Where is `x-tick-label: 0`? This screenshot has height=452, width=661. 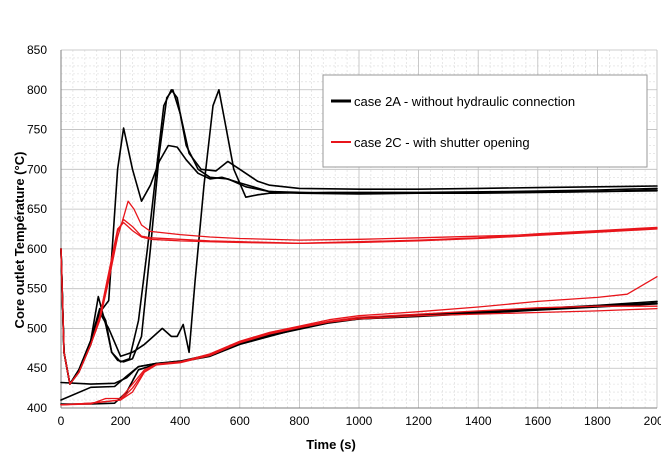
x-tick-label: 0 is located at coordinates (61, 421).